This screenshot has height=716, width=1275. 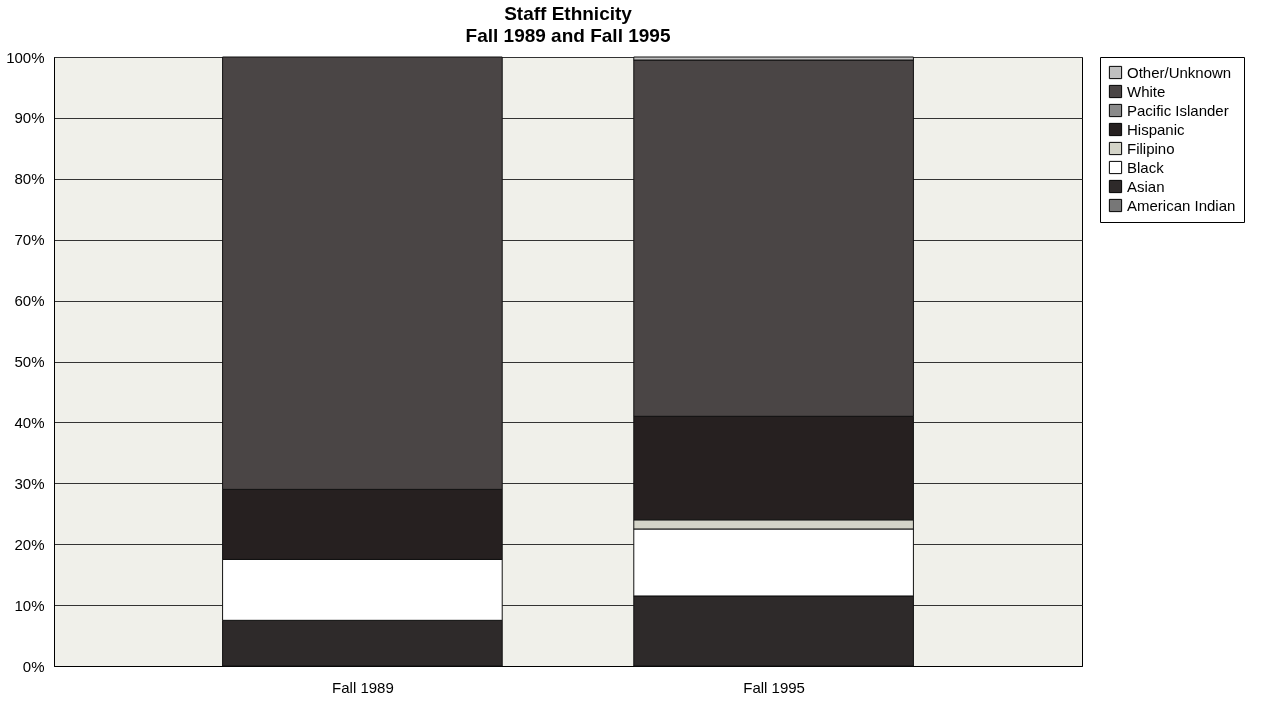 What do you see at coordinates (29, 301) in the screenshot?
I see `y-tick-label: 60%` at bounding box center [29, 301].